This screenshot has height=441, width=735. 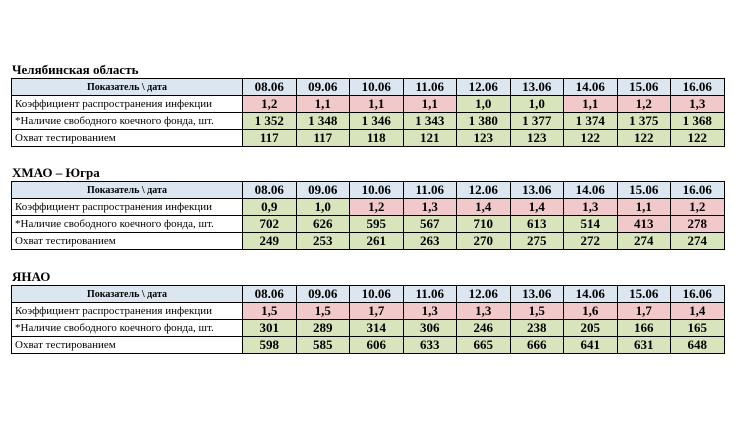 I want to click on value-cell: 165, so click(x=697, y=328).